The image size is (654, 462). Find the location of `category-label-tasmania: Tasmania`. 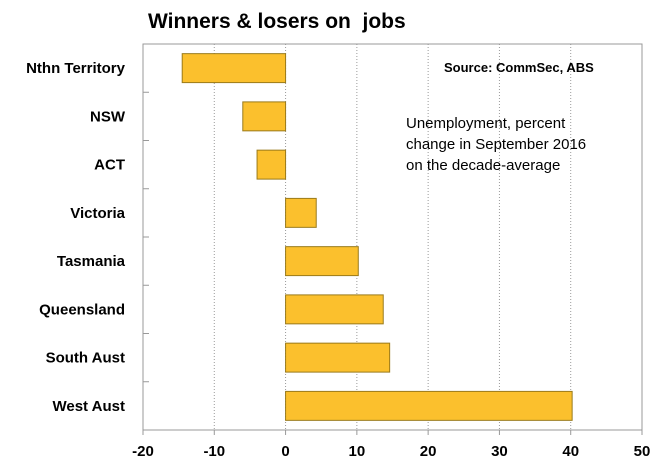

category-label-tasmania: Tasmania is located at coordinates (91, 261).